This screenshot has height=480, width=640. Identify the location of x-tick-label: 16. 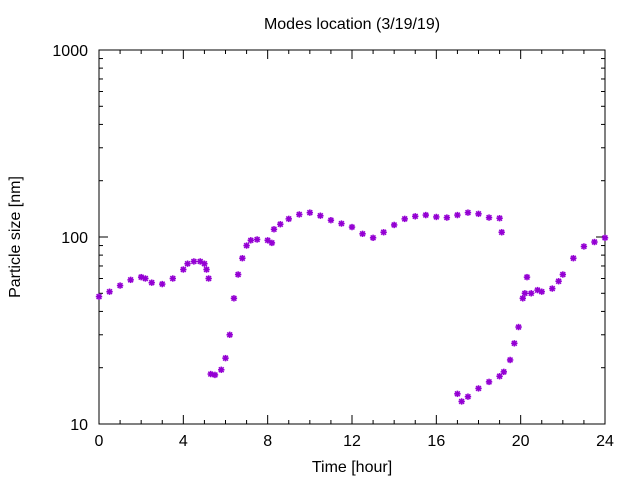
(436, 441).